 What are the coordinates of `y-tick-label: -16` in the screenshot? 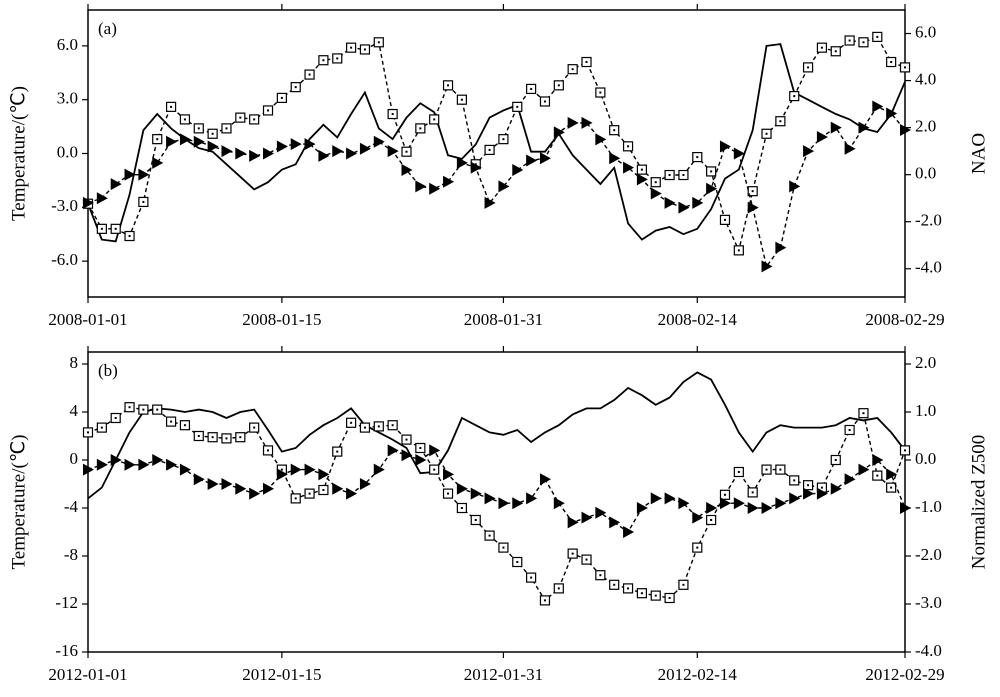 It's located at (66, 650).